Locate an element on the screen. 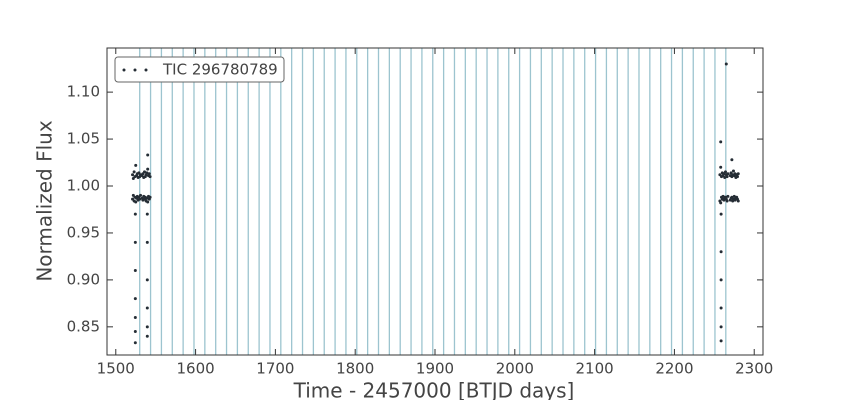 The width and height of the screenshot is (848, 400). legend-box is located at coordinates (199, 69).